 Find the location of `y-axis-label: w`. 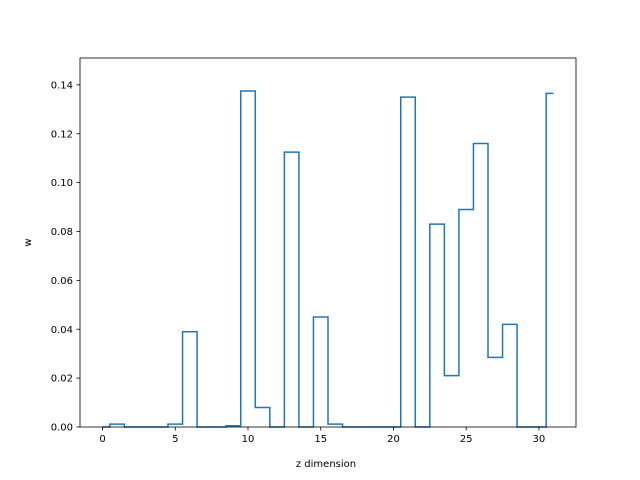

y-axis-label: w is located at coordinates (28, 242).